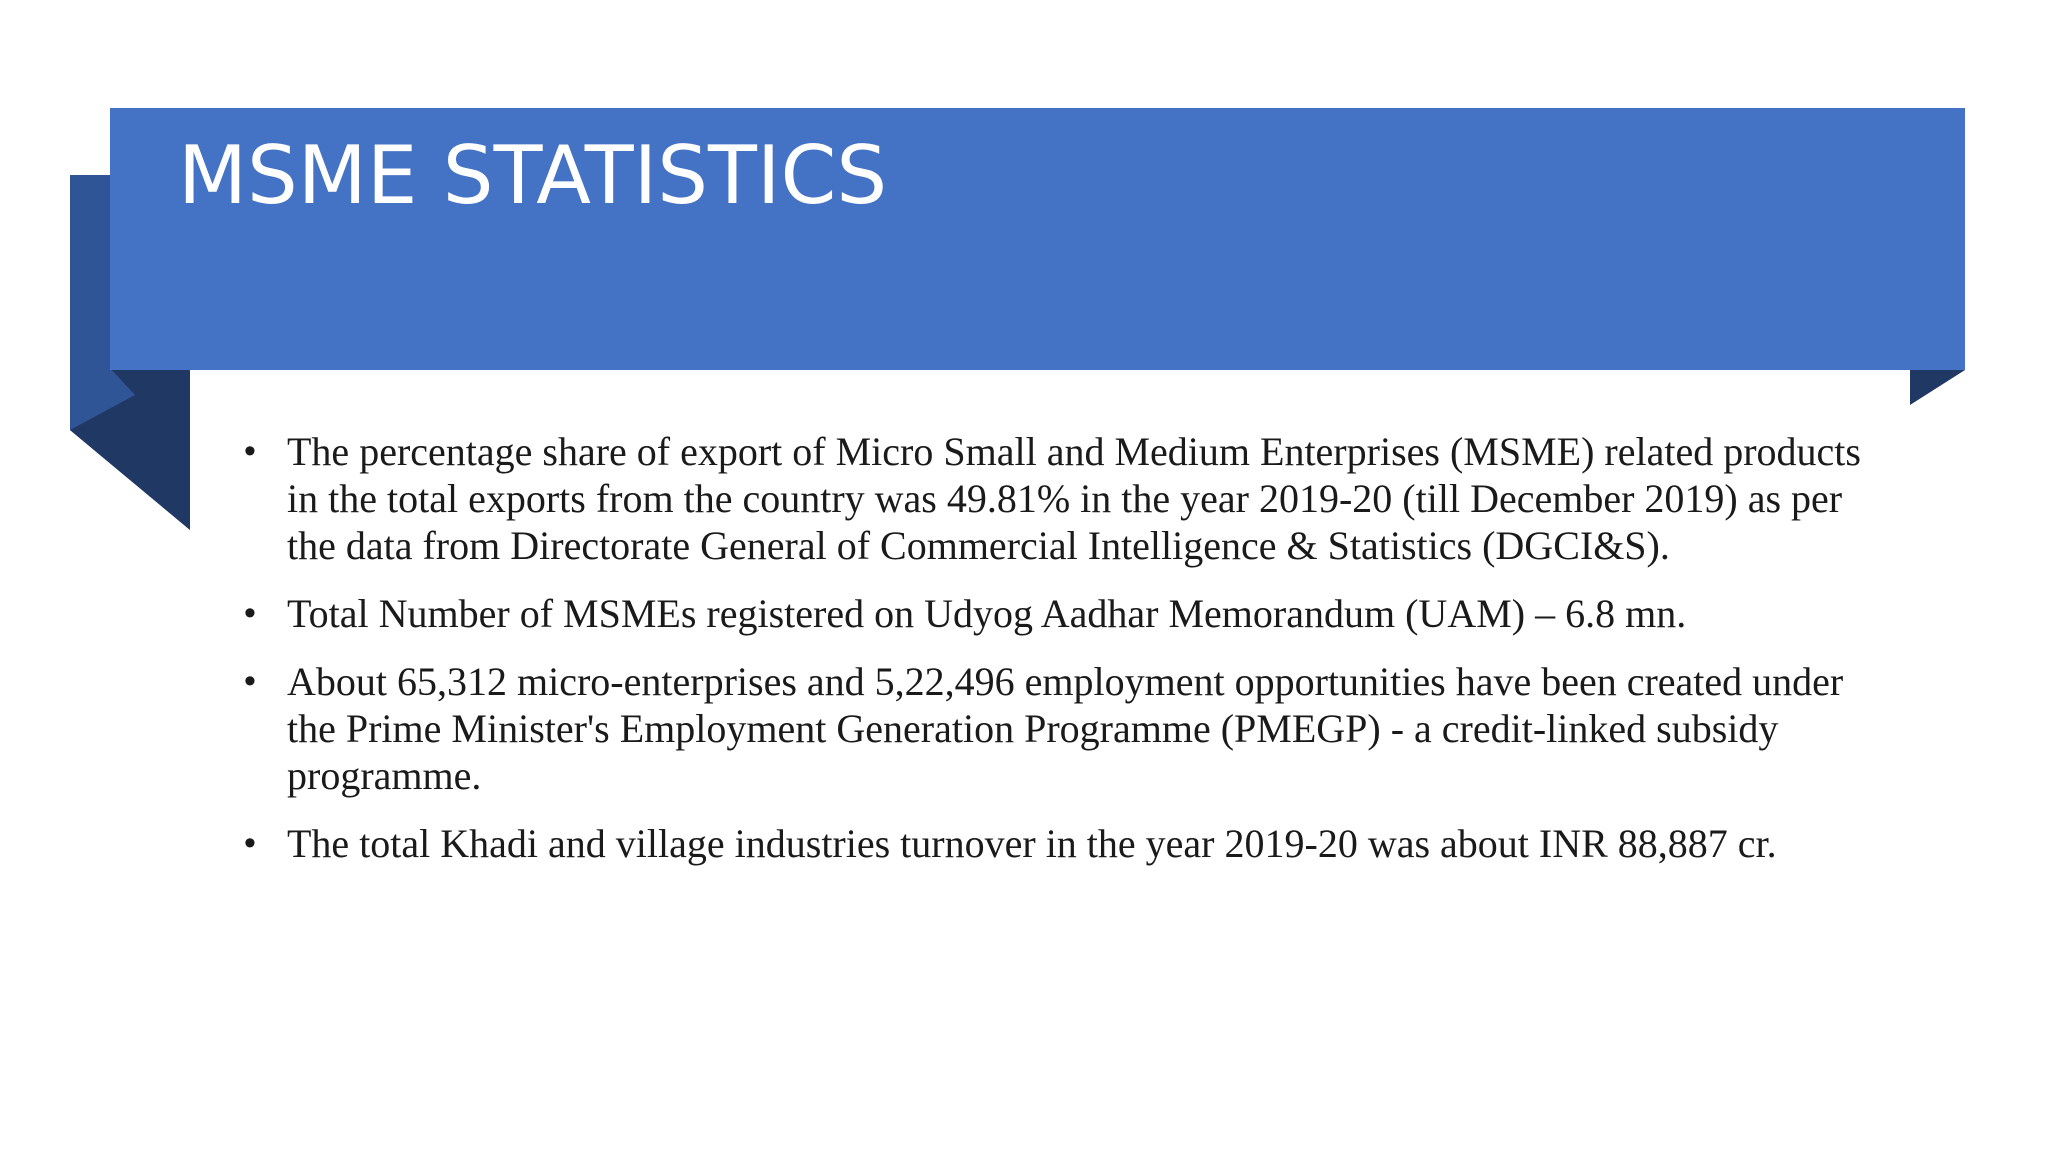 The image size is (2048, 1152). Describe the element at coordinates (150, 381) in the screenshot. I see `ribbon-left-fold` at that location.